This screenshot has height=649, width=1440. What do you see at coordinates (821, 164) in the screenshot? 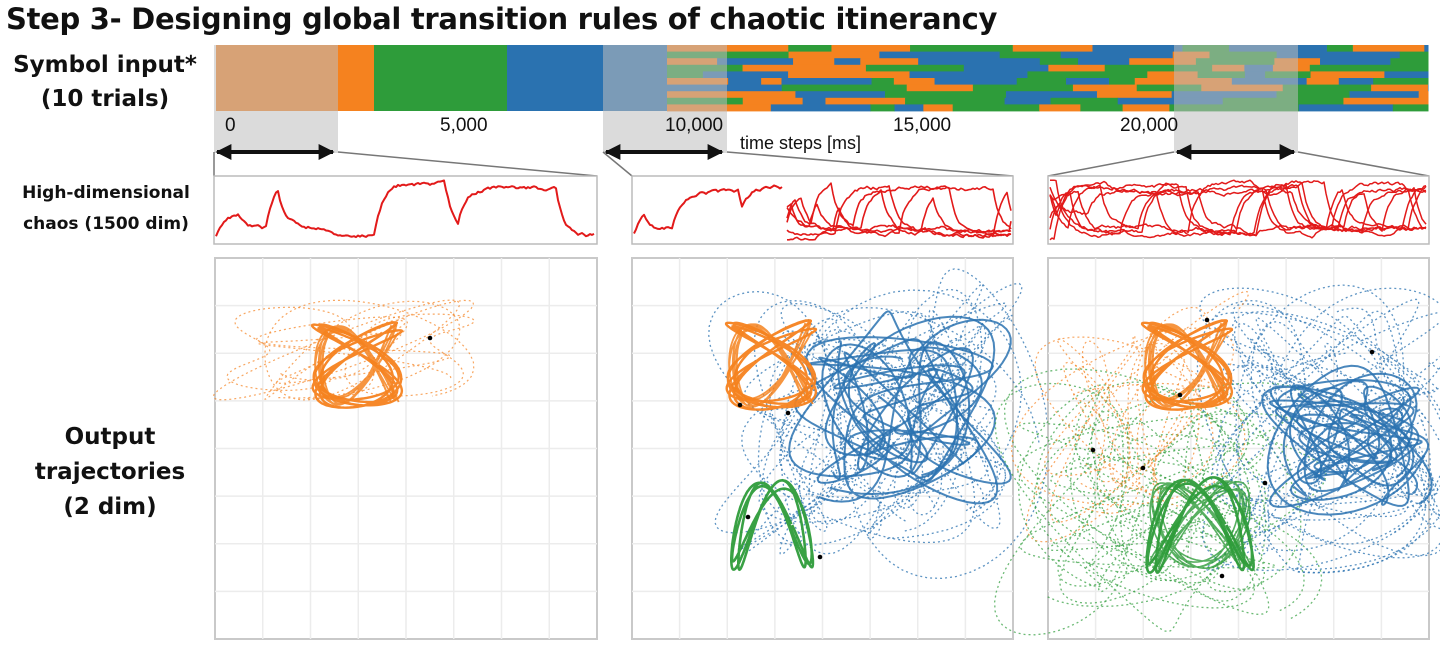
I see `zoom-connectors` at bounding box center [821, 164].